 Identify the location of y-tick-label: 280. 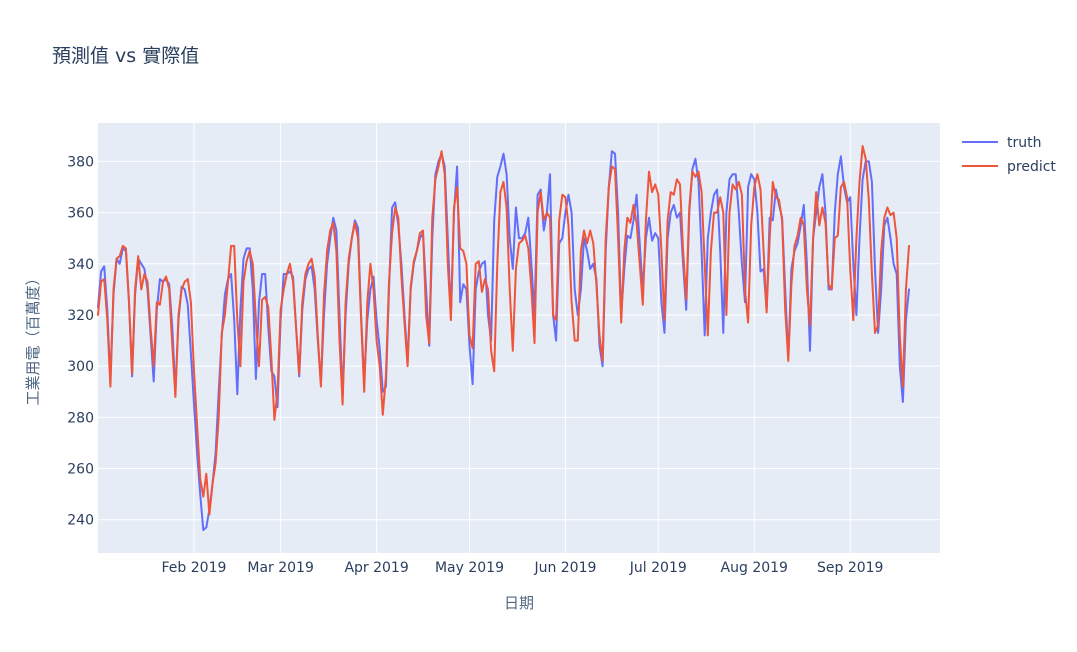
(80, 418).